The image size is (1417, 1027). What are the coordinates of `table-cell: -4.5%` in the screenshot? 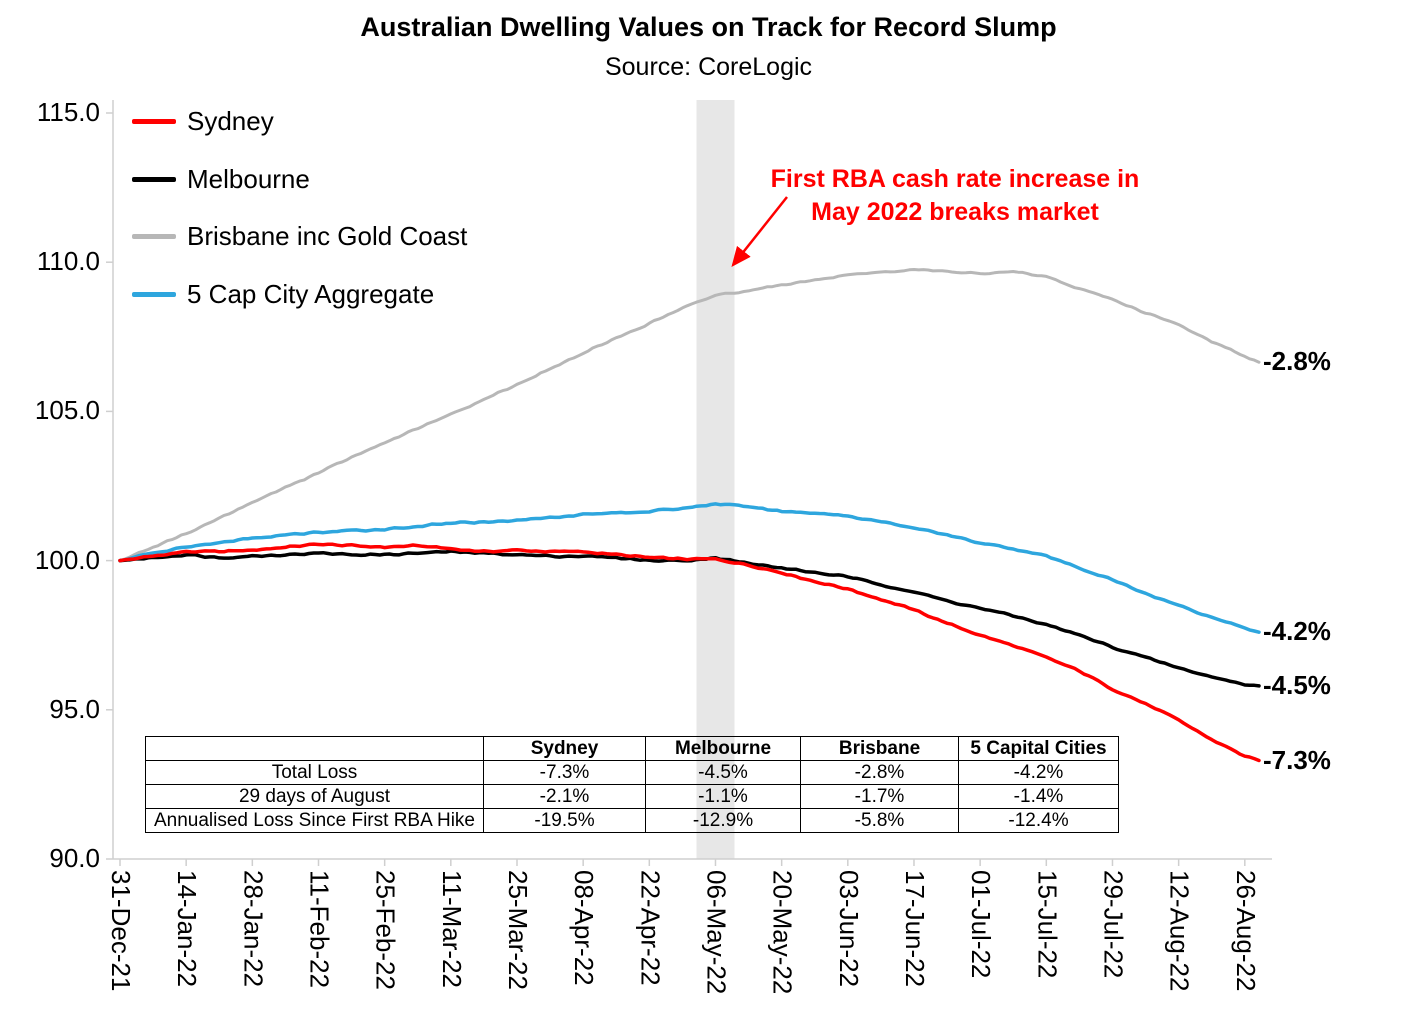 It's located at (723, 772).